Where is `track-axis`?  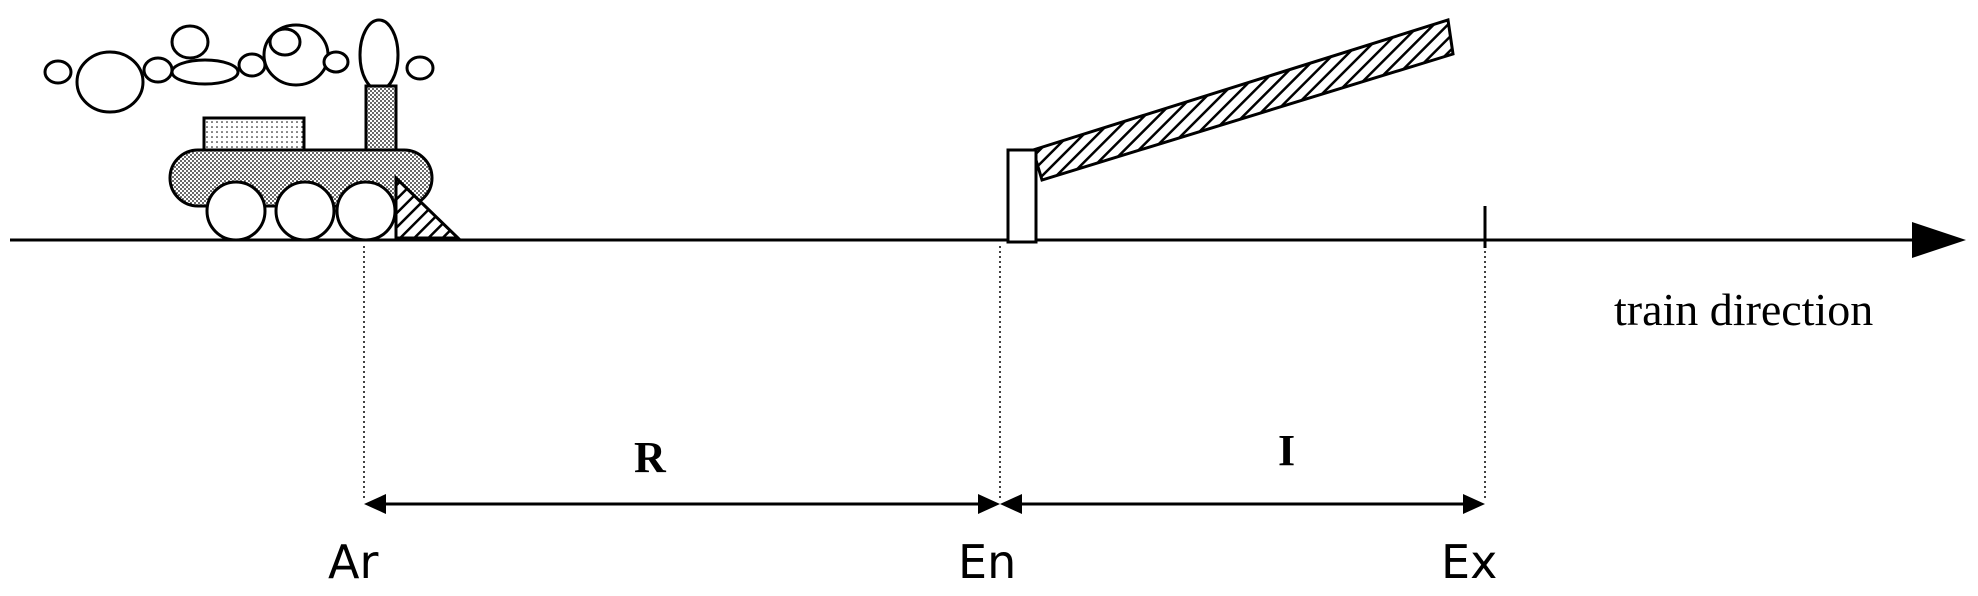
track-axis is located at coordinates (988, 240).